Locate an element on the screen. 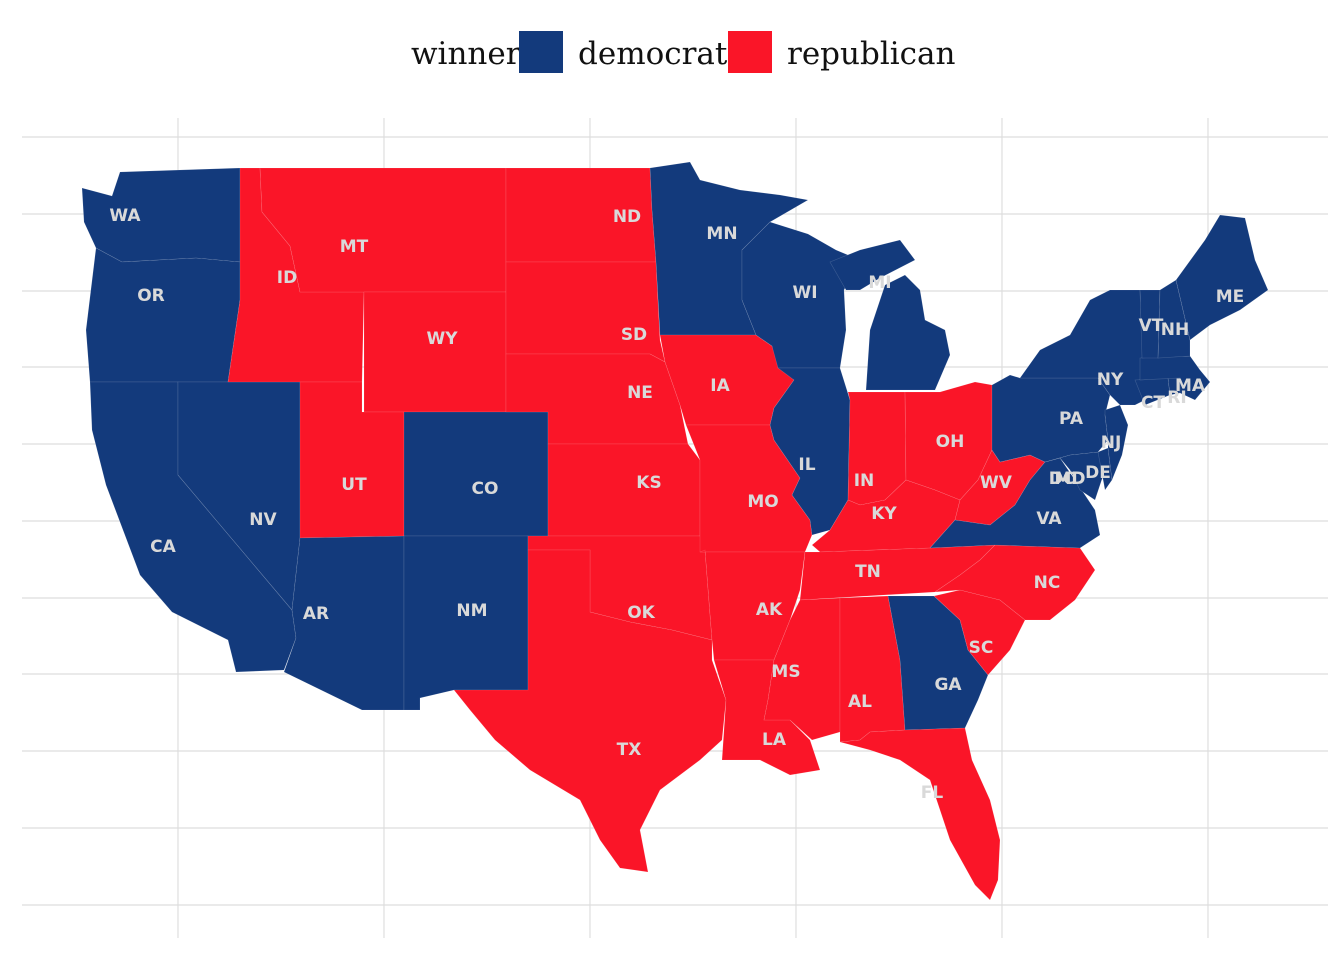 Image resolution: width=1344 pixels, height=960 pixels. state-label-sc: SC is located at coordinates (981, 648).